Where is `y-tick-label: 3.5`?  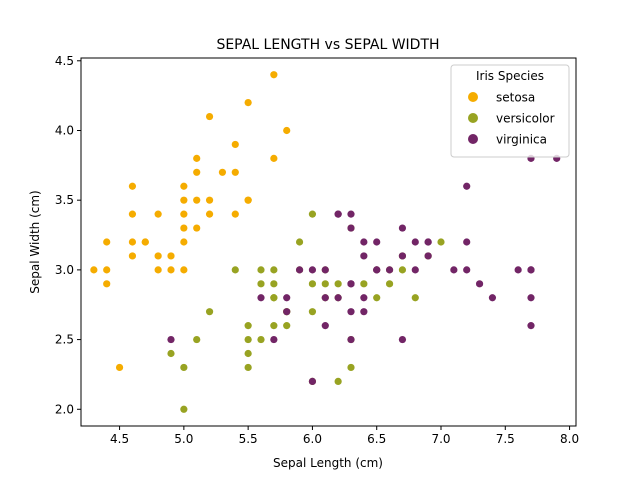
y-tick-label: 3.5 is located at coordinates (64, 200).